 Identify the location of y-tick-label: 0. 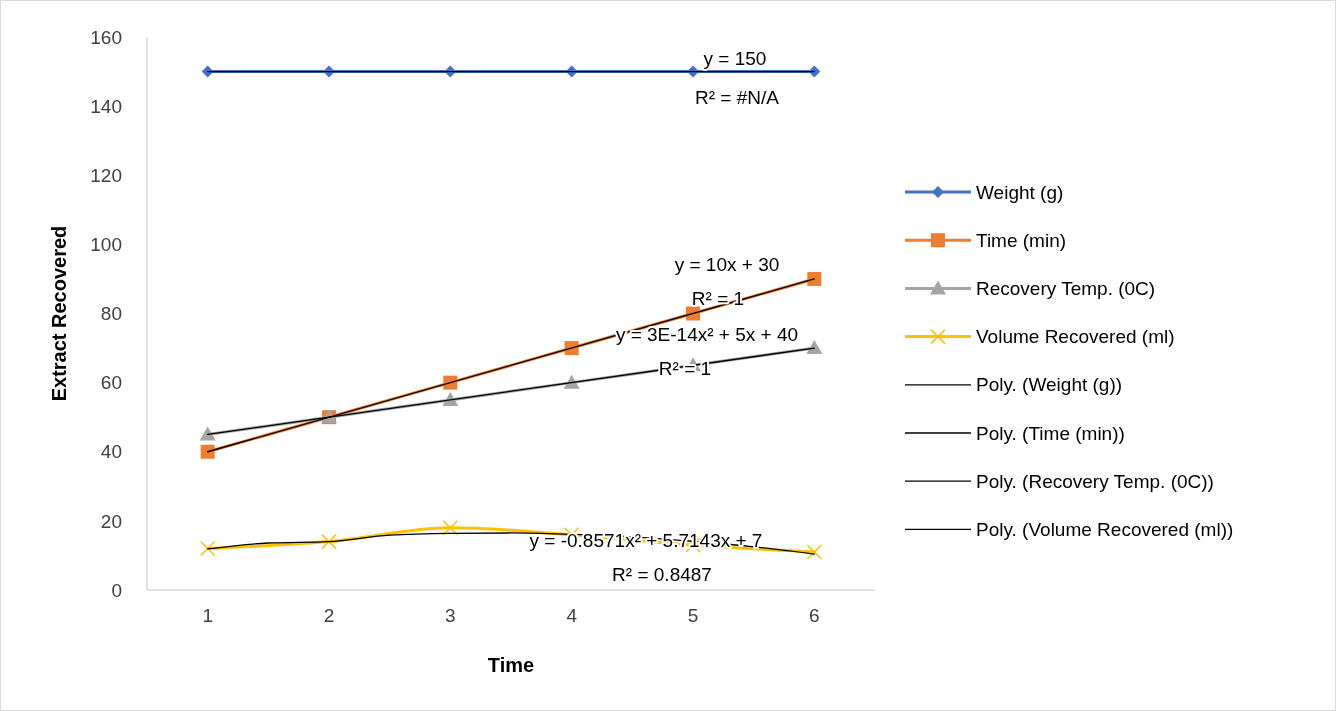
(116, 590).